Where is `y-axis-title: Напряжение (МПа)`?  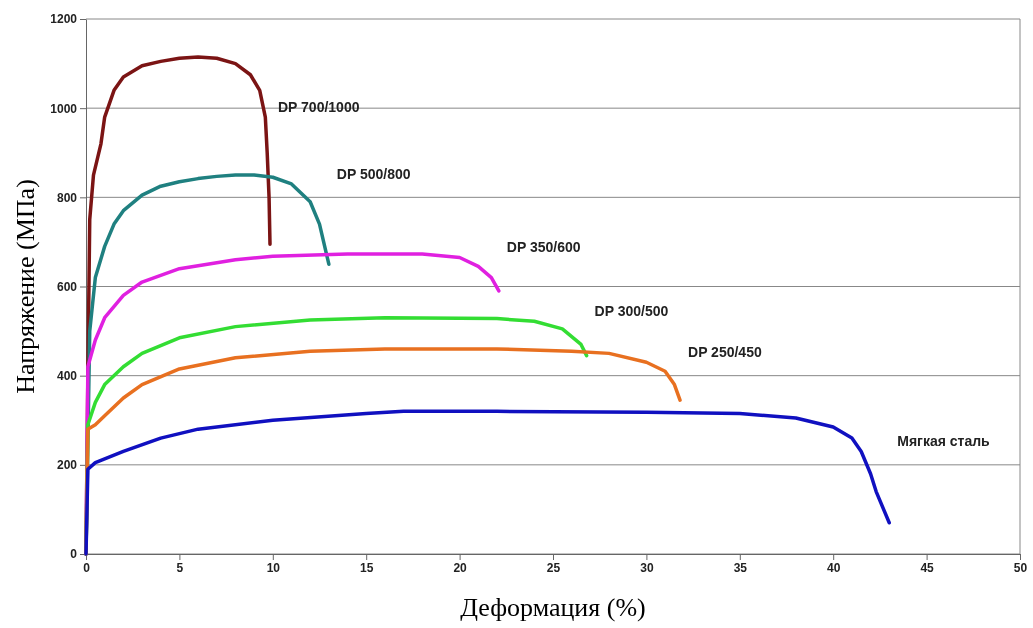 y-axis-title: Напряжение (МПа) is located at coordinates (25, 286).